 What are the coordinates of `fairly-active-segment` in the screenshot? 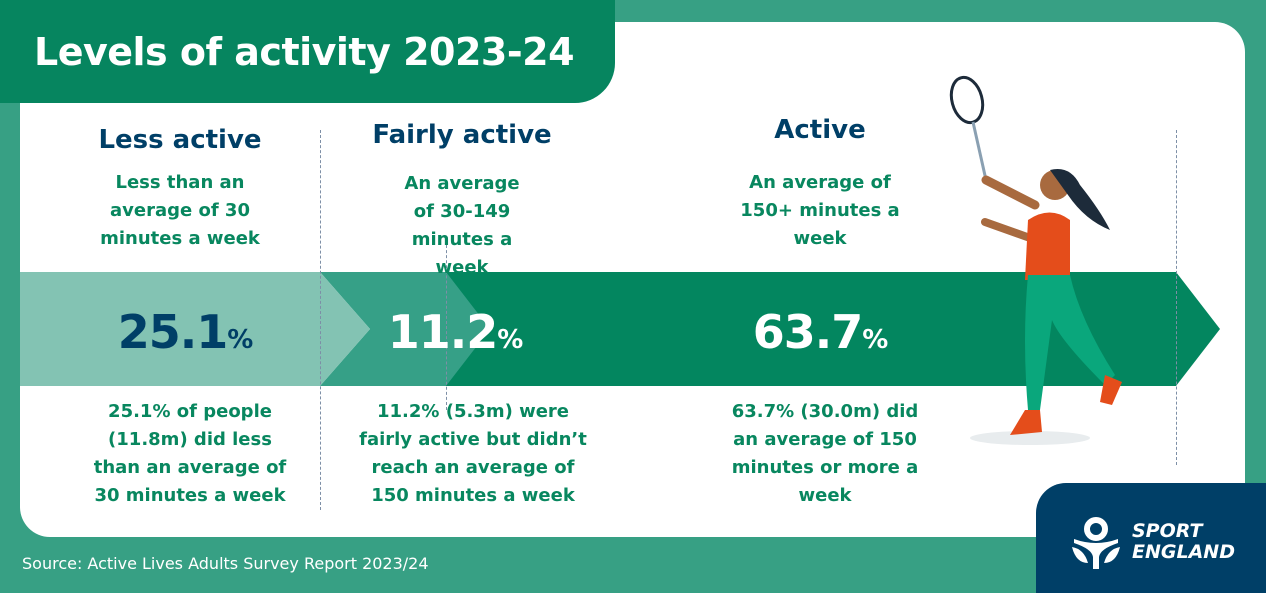 It's located at (405, 329).